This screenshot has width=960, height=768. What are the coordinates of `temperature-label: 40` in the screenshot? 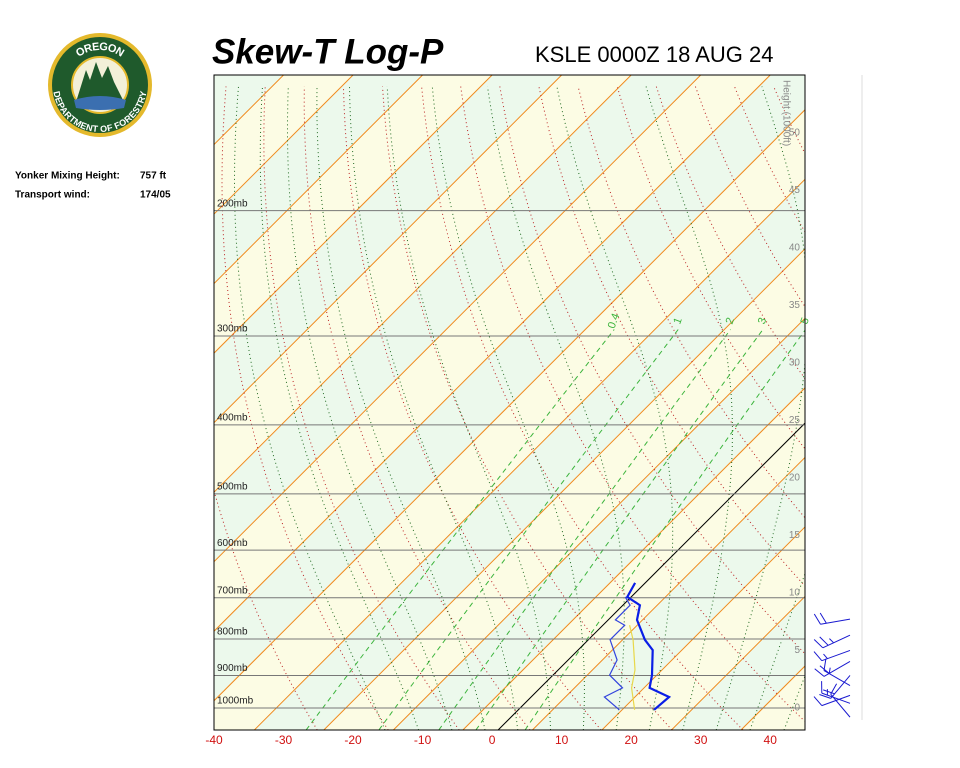 It's located at (771, 740).